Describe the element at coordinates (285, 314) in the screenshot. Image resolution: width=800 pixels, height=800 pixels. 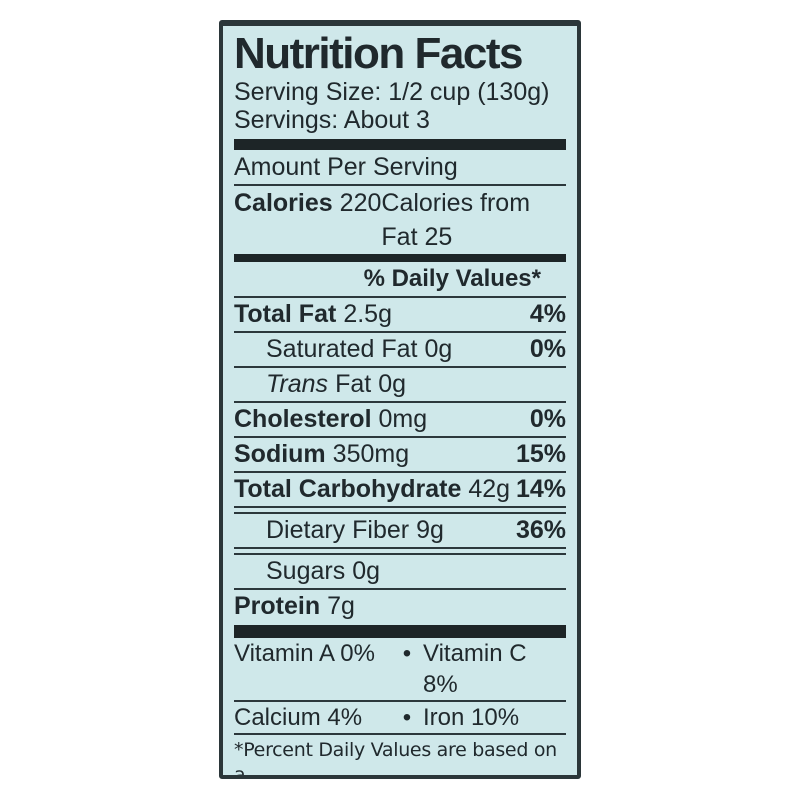
I see `nutrient-label: Total Fat` at that location.